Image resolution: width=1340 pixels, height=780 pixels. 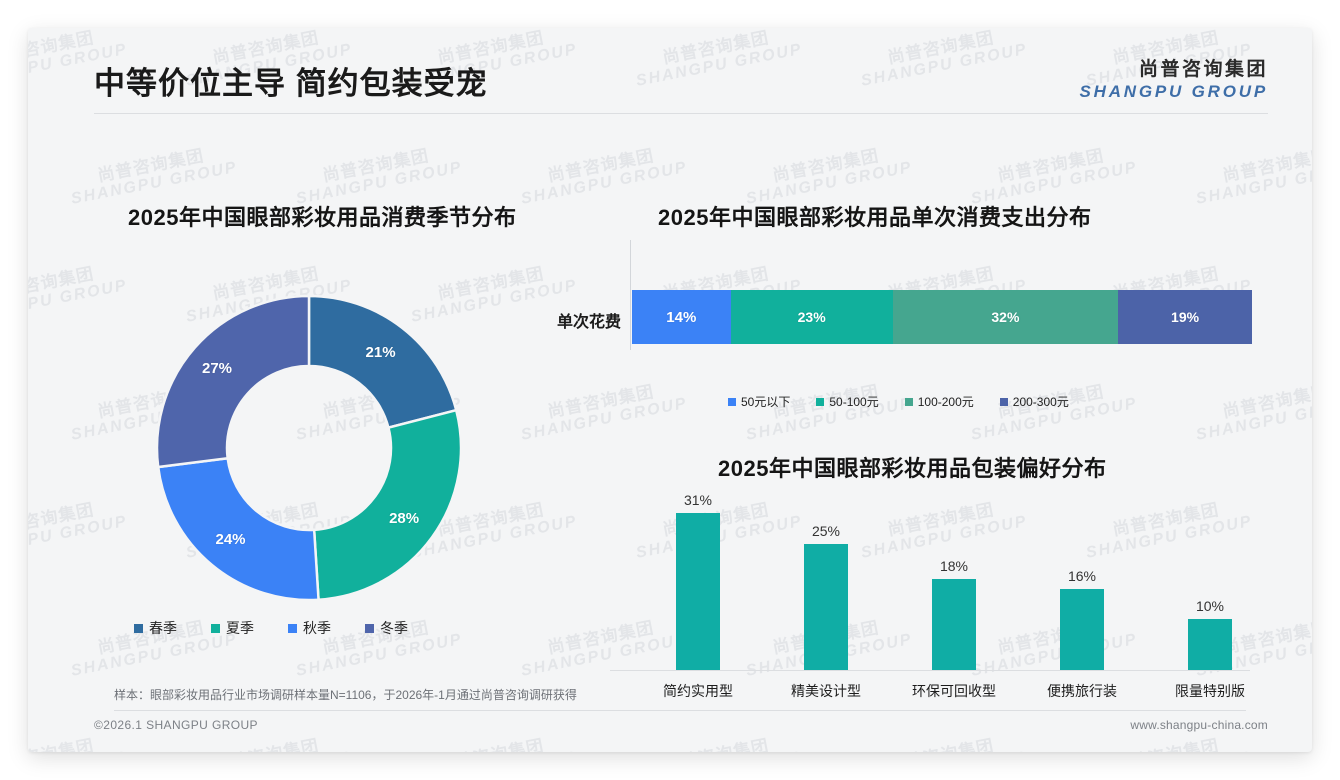 I want to click on column-category-label: 精美设计型, so click(x=826, y=691).